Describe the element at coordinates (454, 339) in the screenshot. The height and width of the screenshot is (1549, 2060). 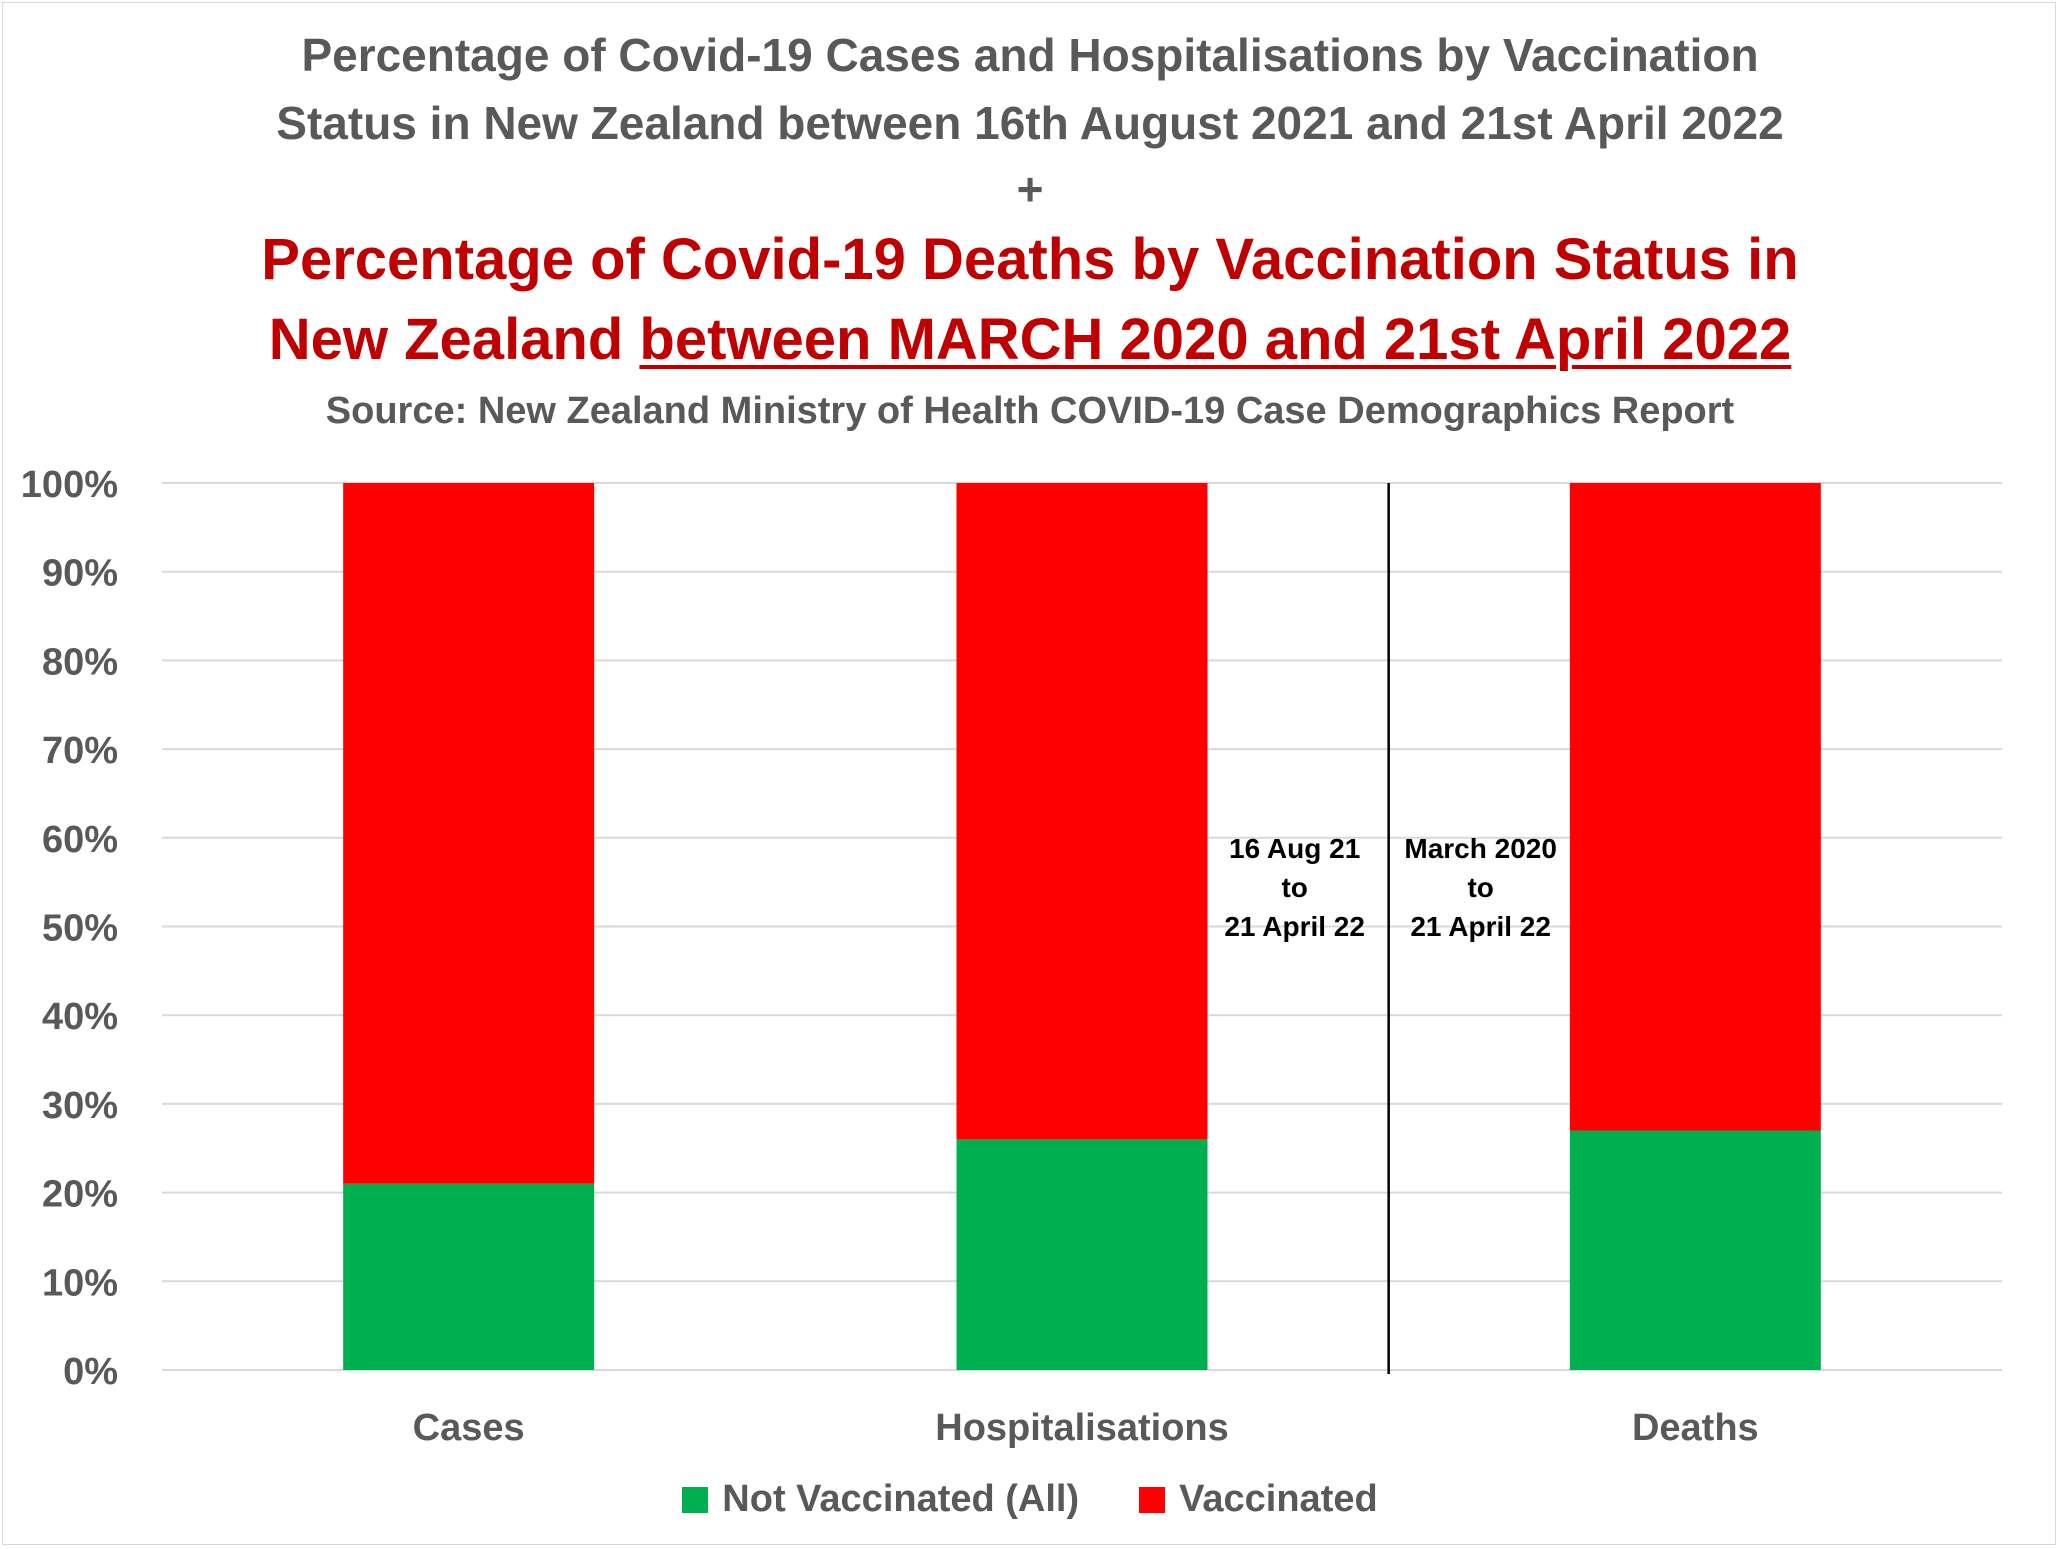
I see `subtitle-plain-part: New Zealand` at that location.